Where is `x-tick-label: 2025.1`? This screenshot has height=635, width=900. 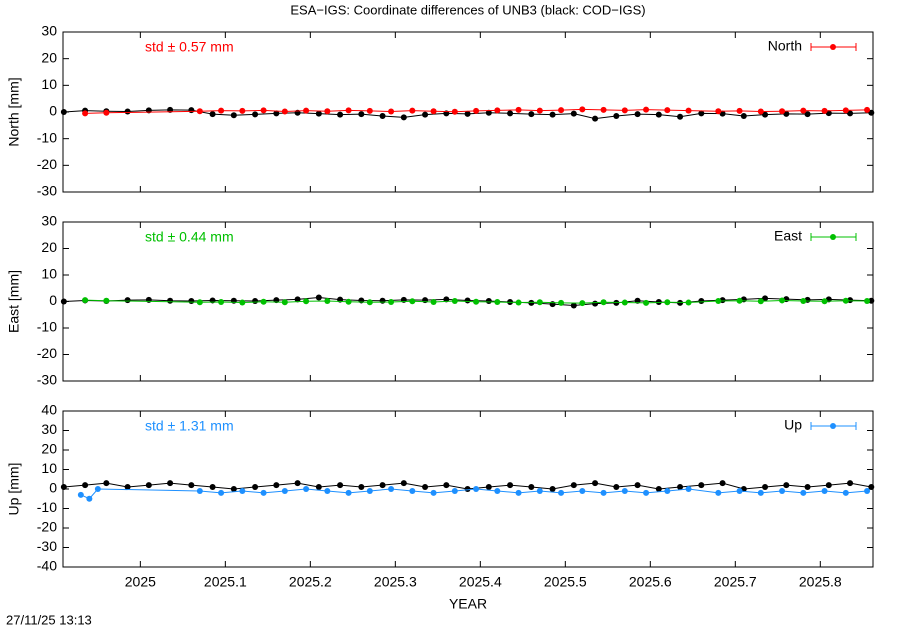
x-tick-label: 2025.1 is located at coordinates (225, 582).